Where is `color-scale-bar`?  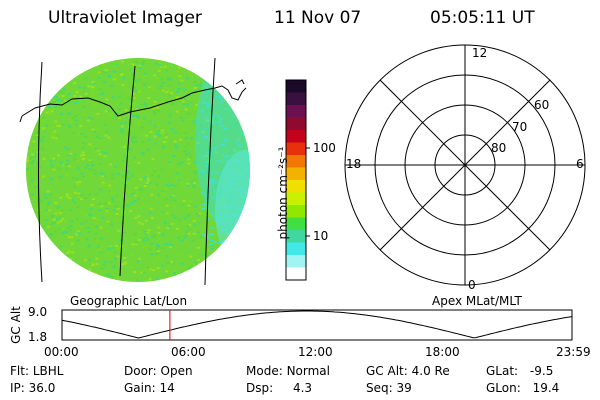
color-scale-bar is located at coordinates (296, 180).